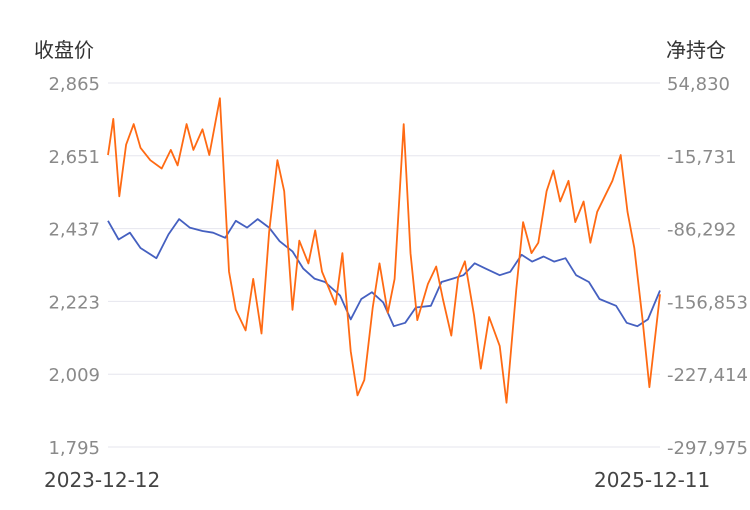 The image size is (750, 510). What do you see at coordinates (698, 84) in the screenshot?
I see `right-axis-tick-label: 54,830` at bounding box center [698, 84].